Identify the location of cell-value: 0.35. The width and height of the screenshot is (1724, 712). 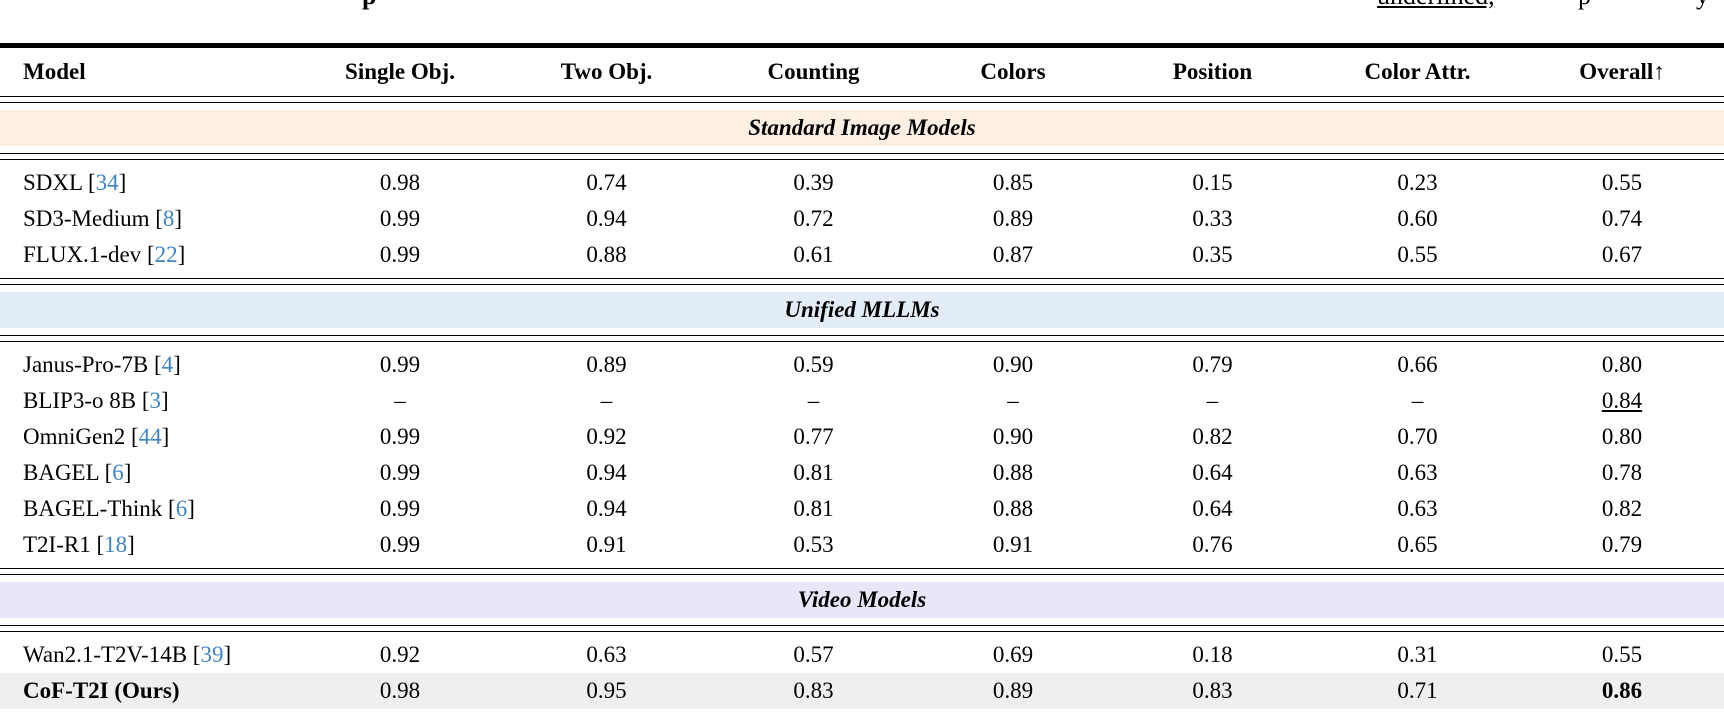
(1212, 254).